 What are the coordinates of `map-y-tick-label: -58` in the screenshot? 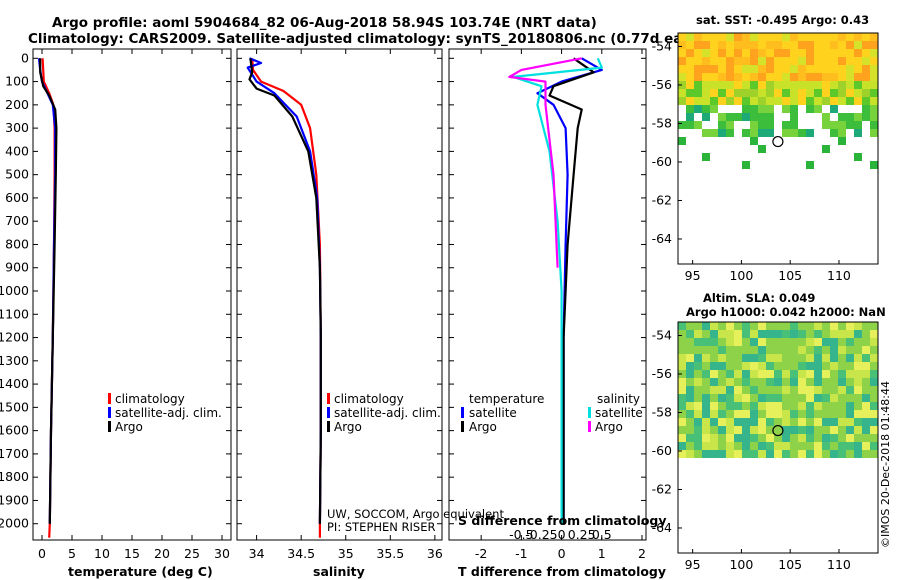 It's located at (662, 122).